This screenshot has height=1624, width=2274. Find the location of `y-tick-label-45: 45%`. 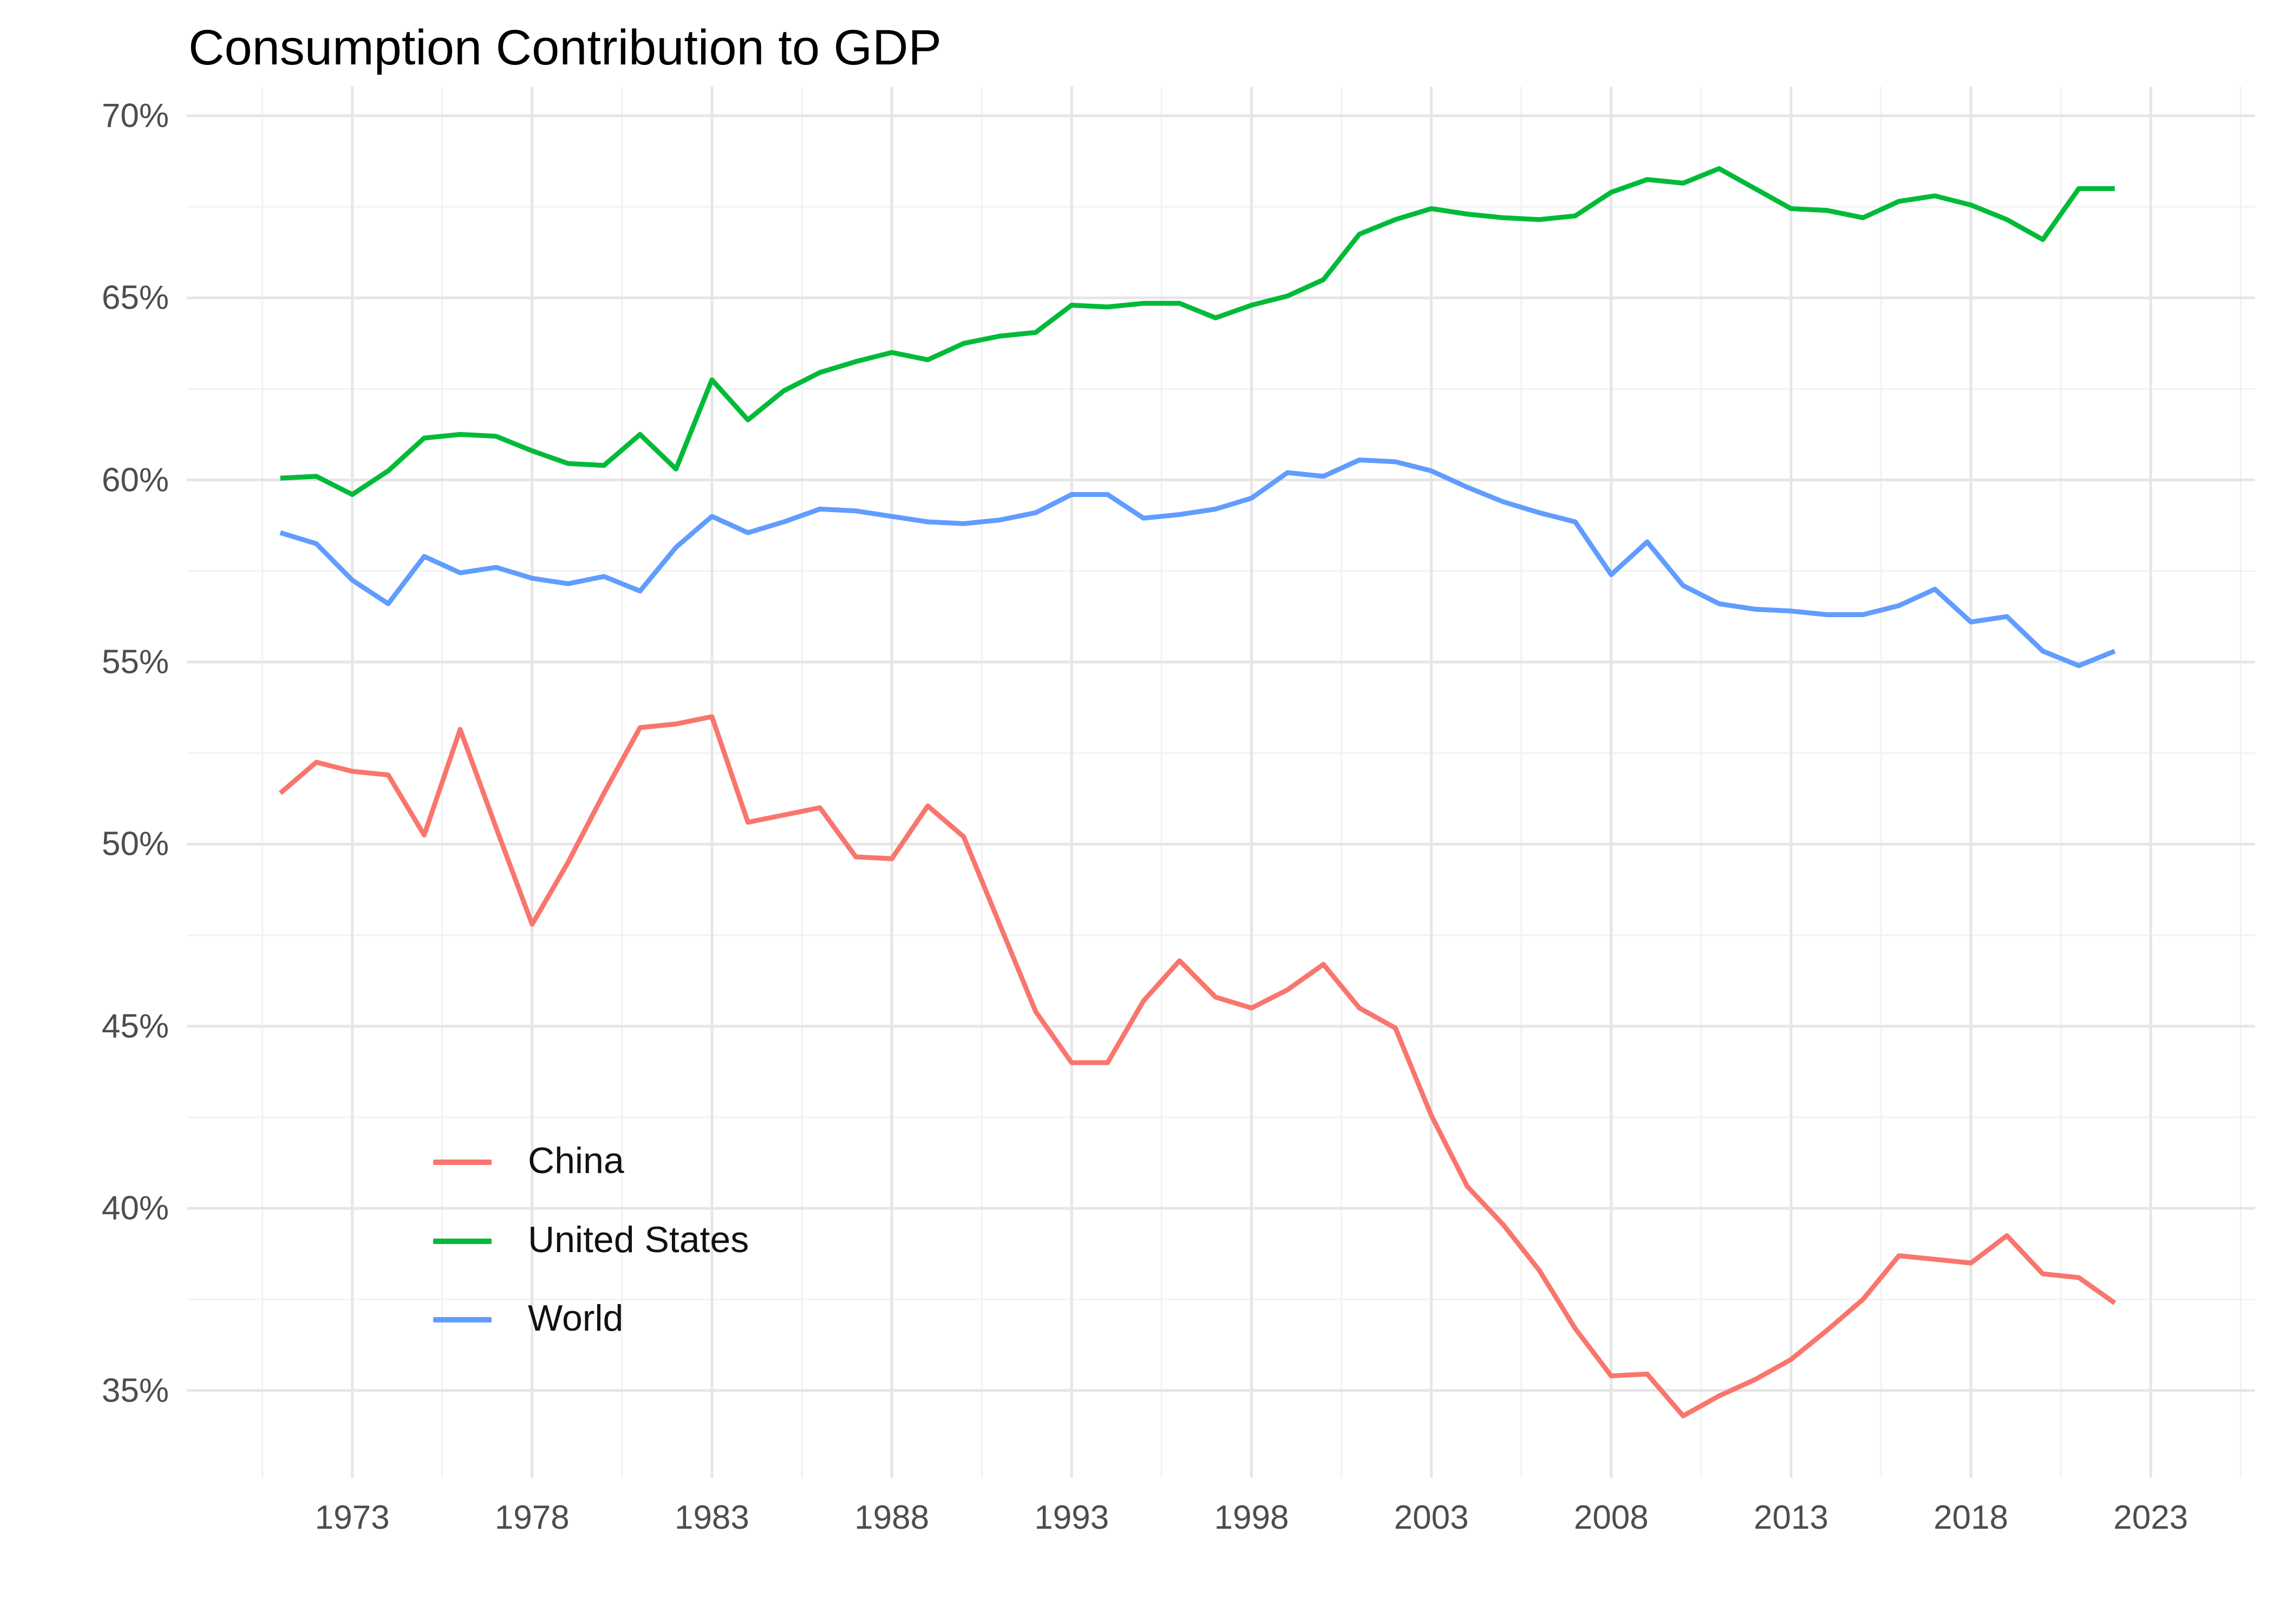

y-tick-label-45: 45% is located at coordinates (135, 1026).